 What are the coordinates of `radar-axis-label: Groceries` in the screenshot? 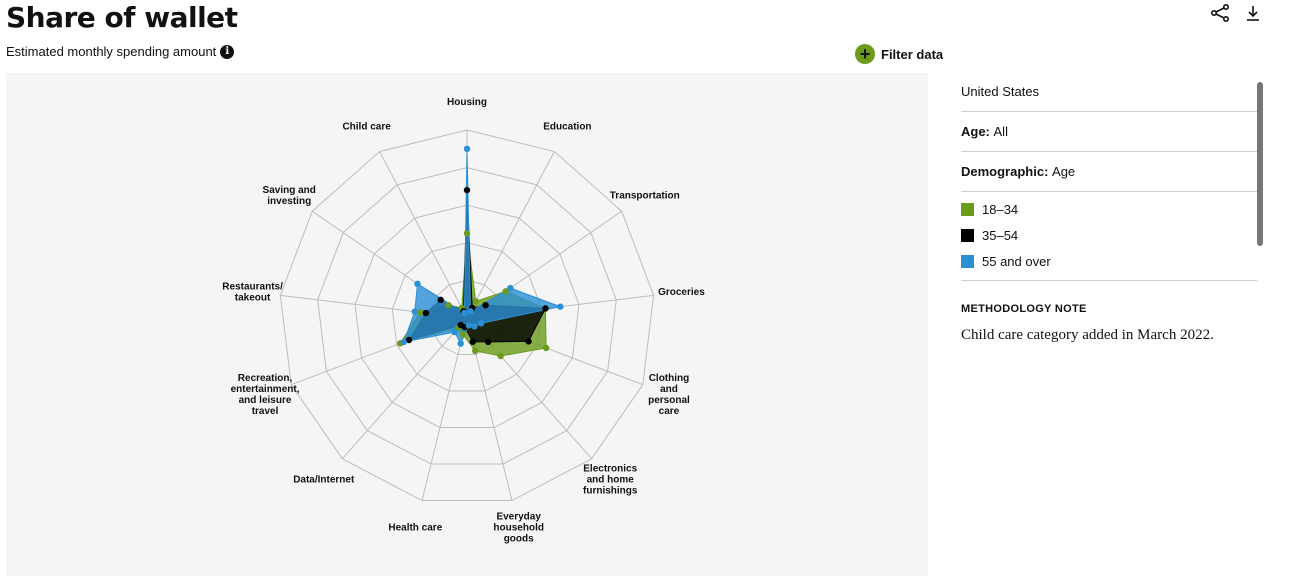 It's located at (681, 292).